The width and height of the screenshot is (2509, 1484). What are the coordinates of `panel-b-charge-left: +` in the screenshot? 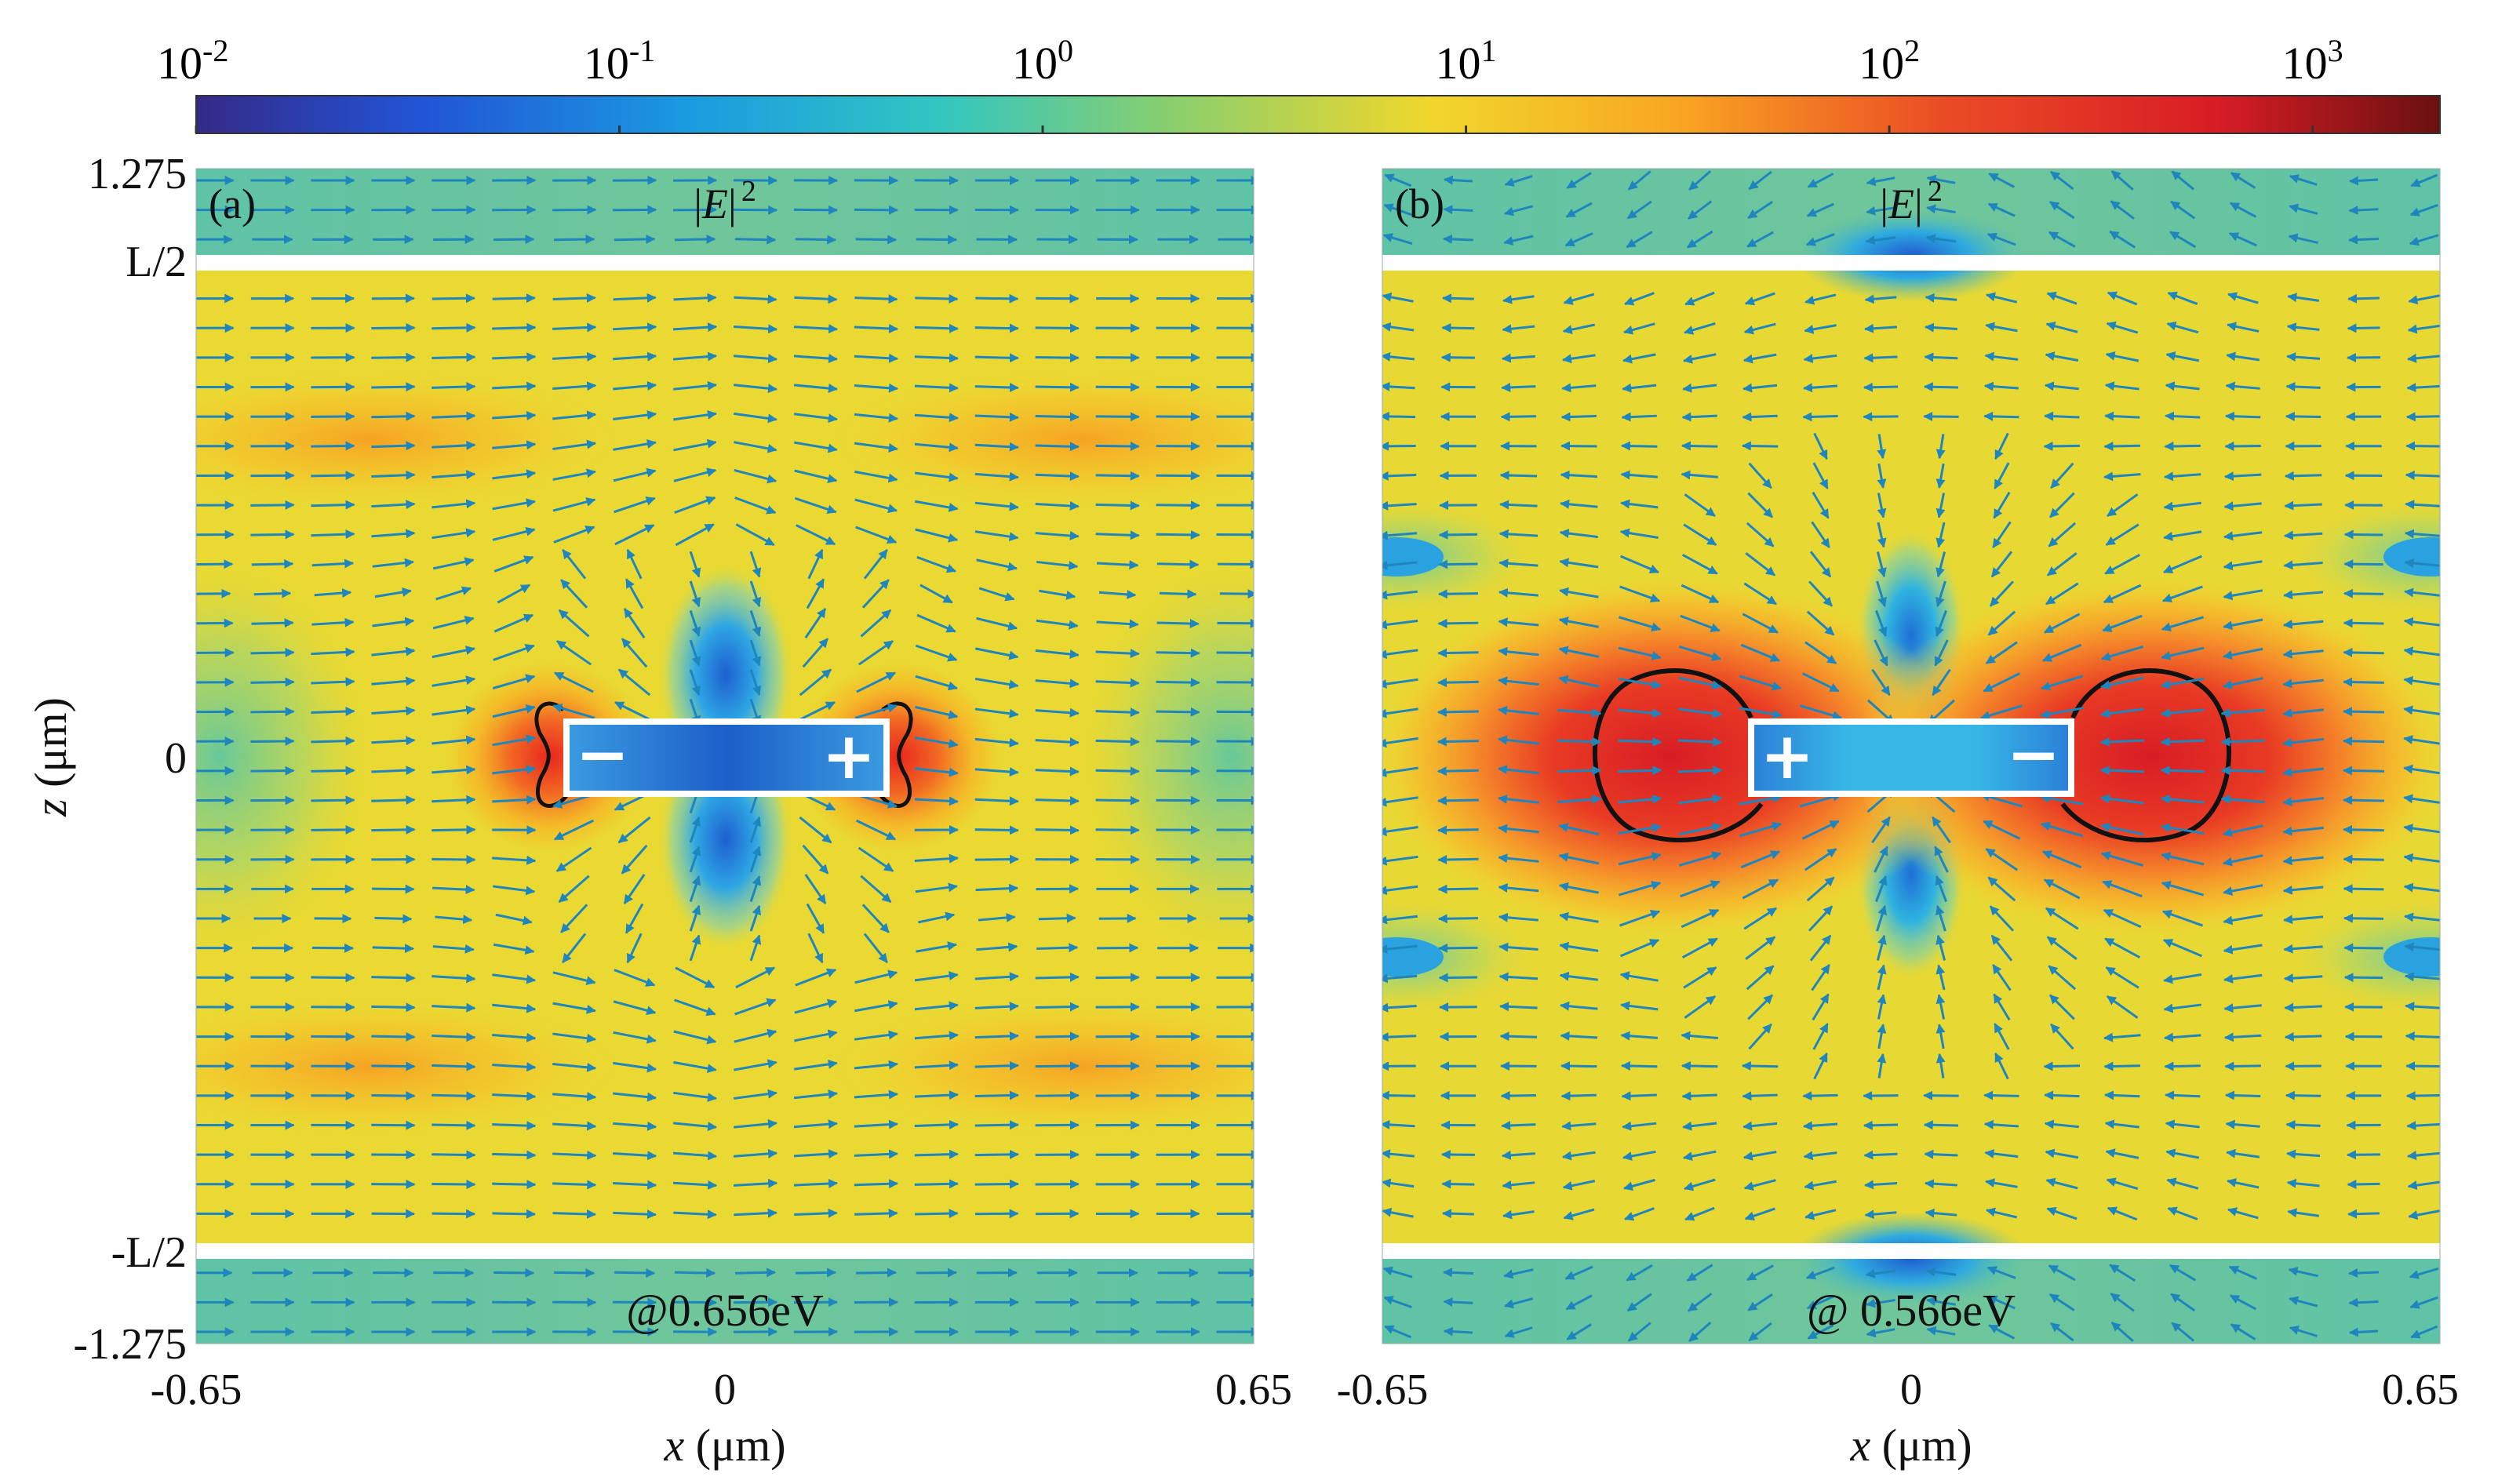 It's located at (1788, 756).